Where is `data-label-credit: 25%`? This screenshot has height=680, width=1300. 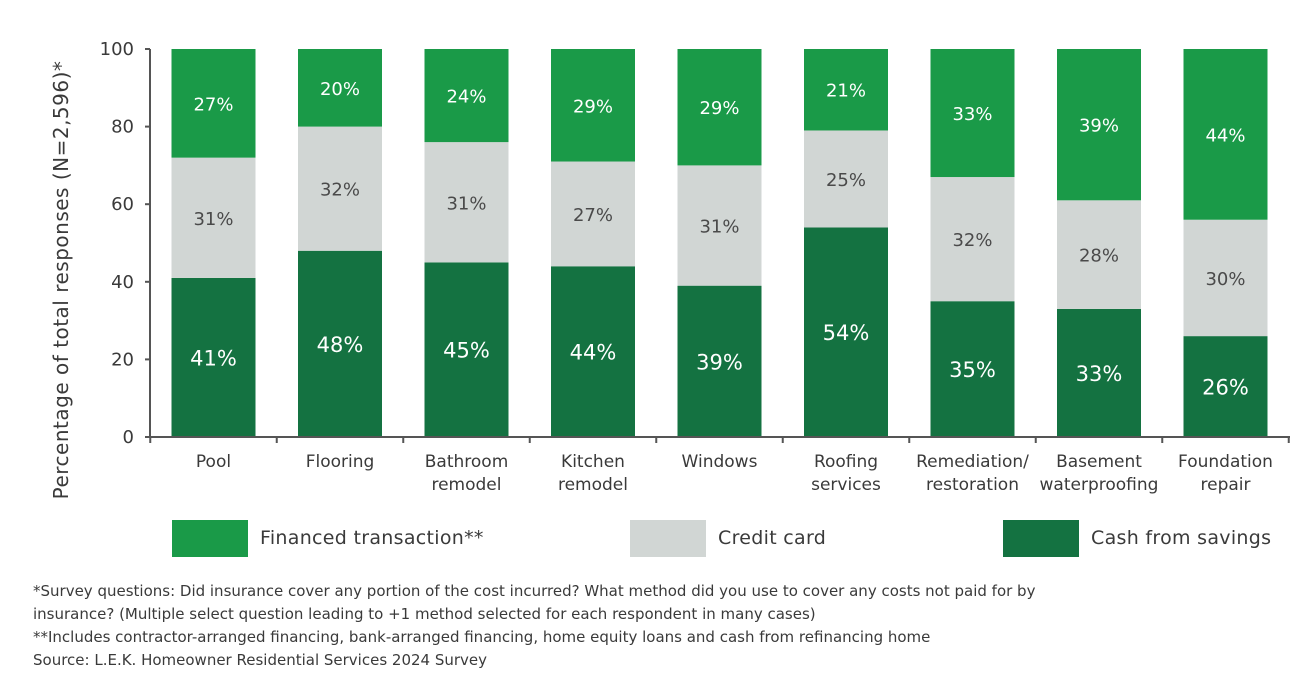 data-label-credit: 25% is located at coordinates (846, 180).